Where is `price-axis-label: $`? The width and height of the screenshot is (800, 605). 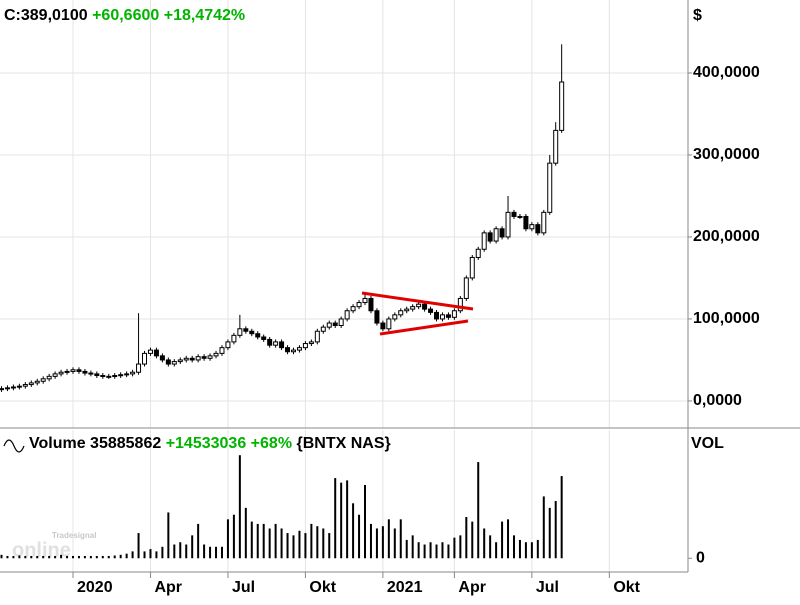 price-axis-label: $ is located at coordinates (697, 15).